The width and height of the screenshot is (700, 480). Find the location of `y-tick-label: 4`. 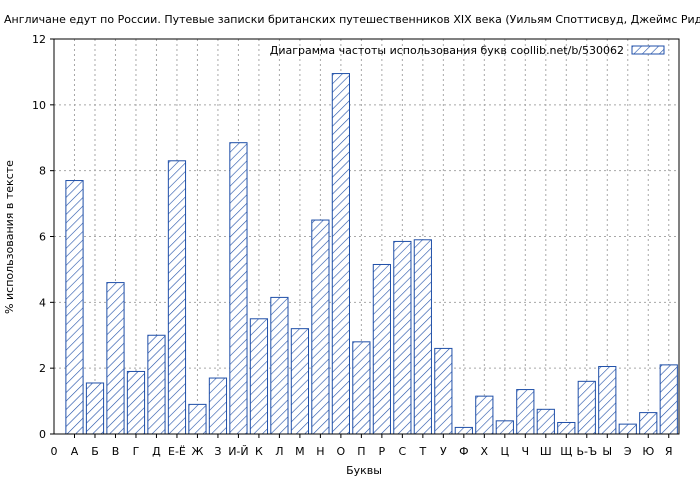

y-tick-label: 4 is located at coordinates (42, 302).